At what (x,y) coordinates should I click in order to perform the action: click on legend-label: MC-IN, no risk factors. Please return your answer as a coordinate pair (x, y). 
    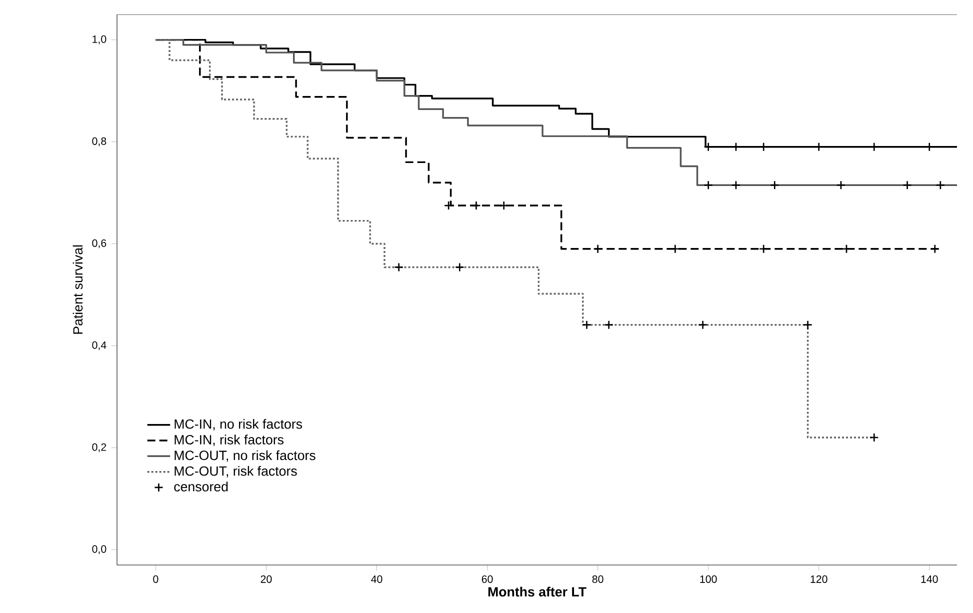
    Looking at the image, I should click on (238, 424).